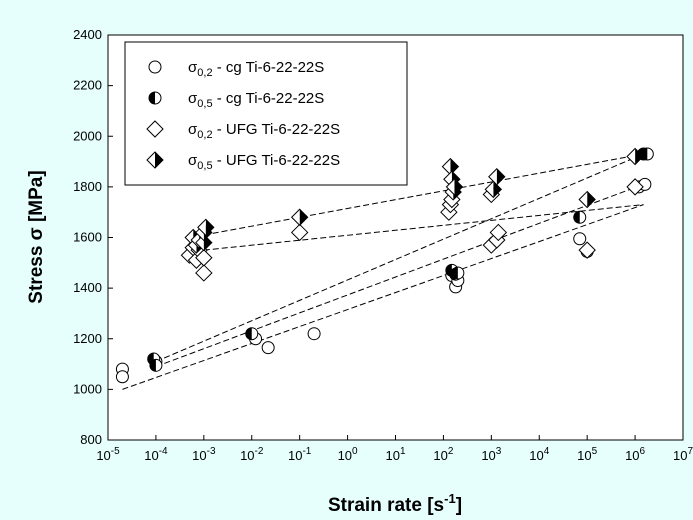 The width and height of the screenshot is (693, 520). I want to click on y-axis: 800 1000 1200 1400 1600 1800 2000 2200 2400, so click(93, 237).